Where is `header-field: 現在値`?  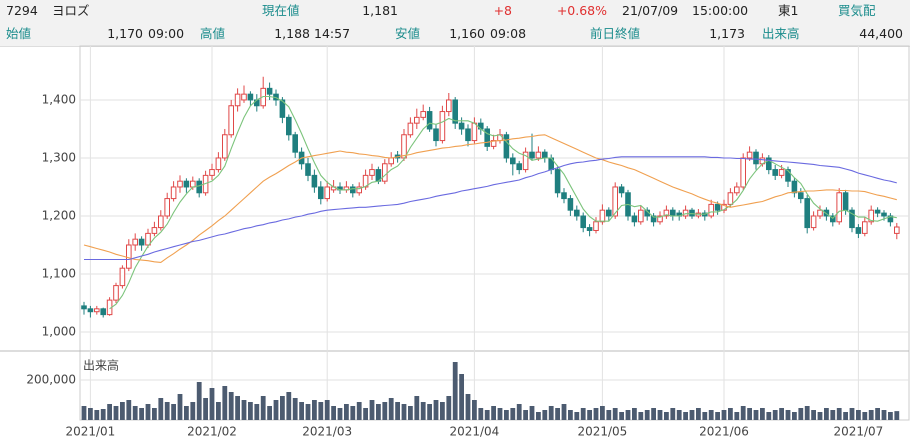
header-field: 現在値 is located at coordinates (281, 10).